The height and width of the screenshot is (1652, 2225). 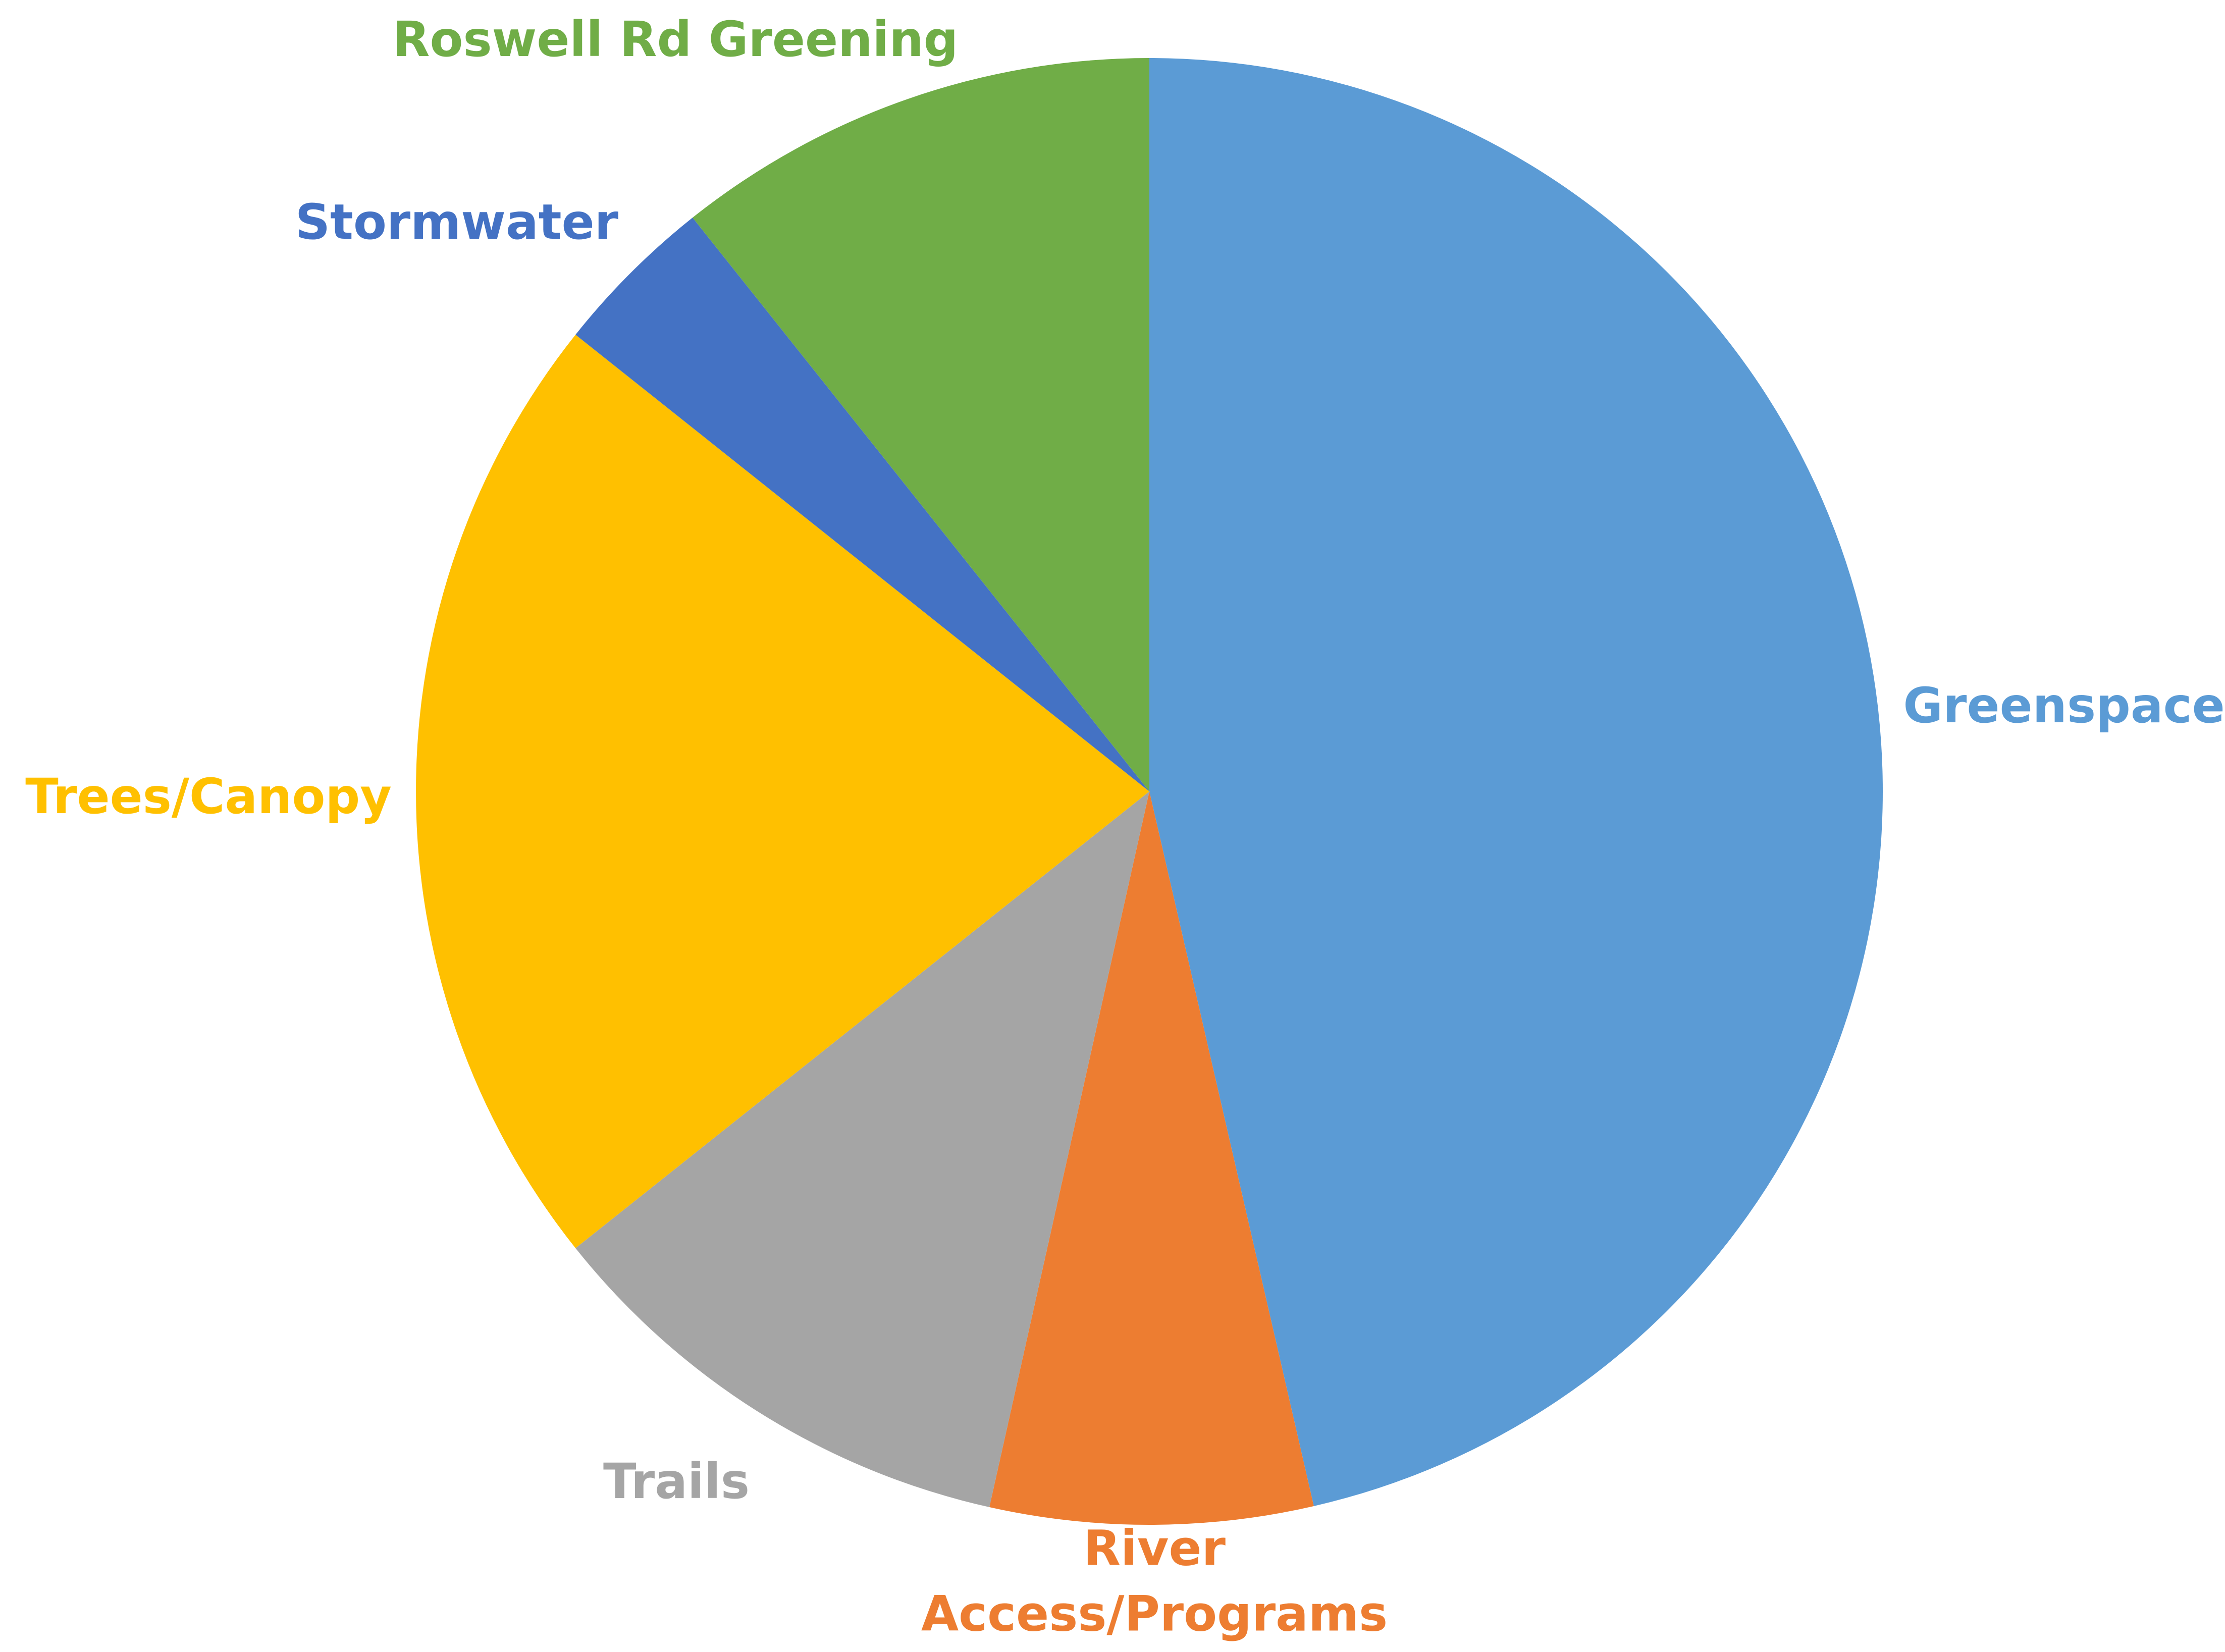 What do you see at coordinates (208, 797) in the screenshot?
I see `slice-label: Trees/Canopy` at bounding box center [208, 797].